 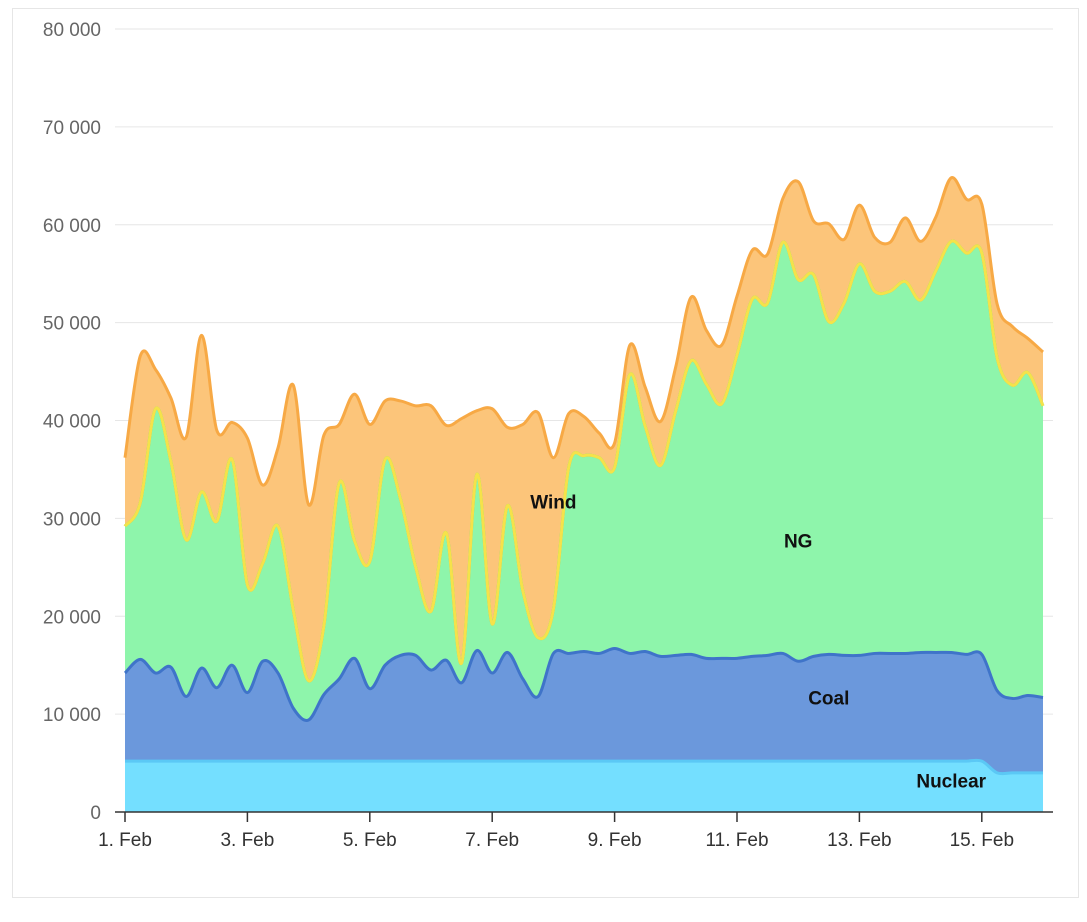 I want to click on area-nuclear, so click(x=584, y=786).